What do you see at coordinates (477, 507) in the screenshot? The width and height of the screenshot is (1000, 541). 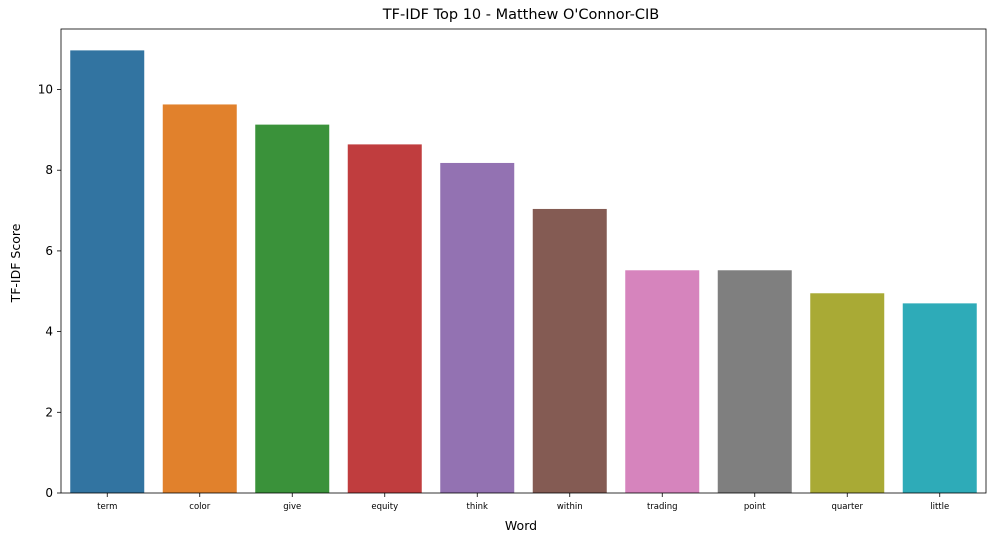 I see `x-tick-label: think` at bounding box center [477, 507].